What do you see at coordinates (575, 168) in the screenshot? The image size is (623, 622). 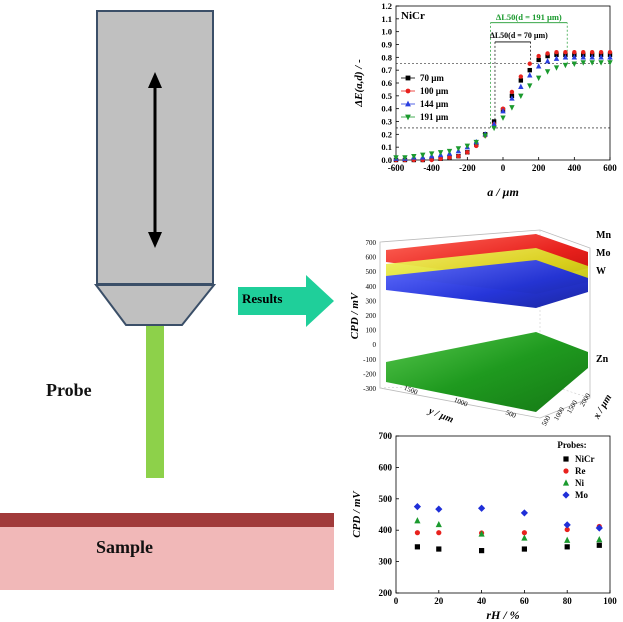 I see `x-tick-label: 400` at bounding box center [575, 168].